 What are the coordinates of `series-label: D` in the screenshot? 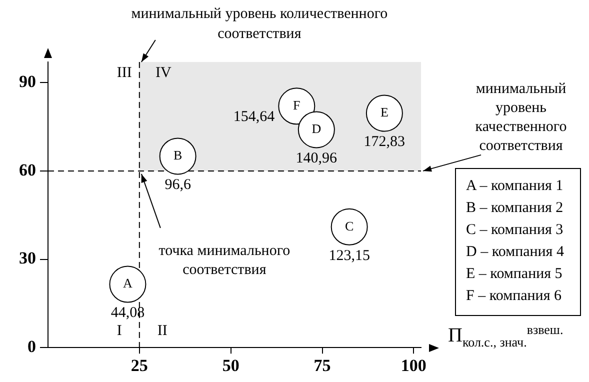 It's located at (317, 128).